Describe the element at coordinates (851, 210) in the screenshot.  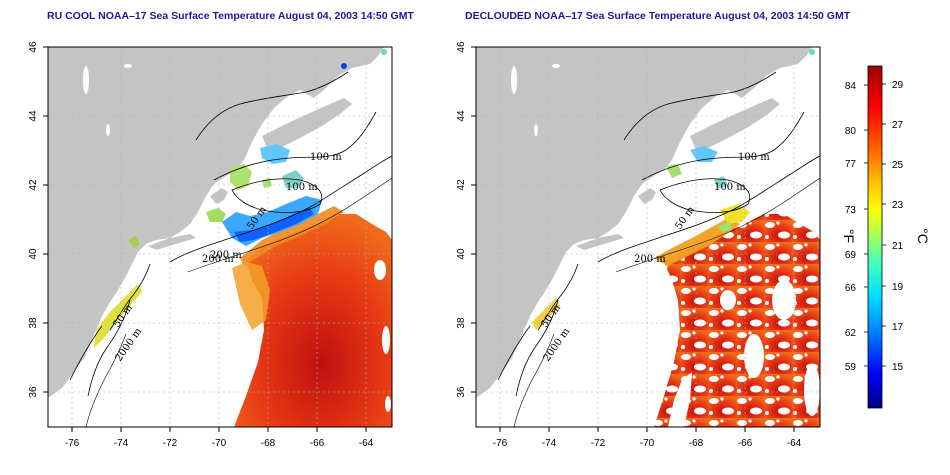
I see `colorbar-f-tick: 73` at that location.